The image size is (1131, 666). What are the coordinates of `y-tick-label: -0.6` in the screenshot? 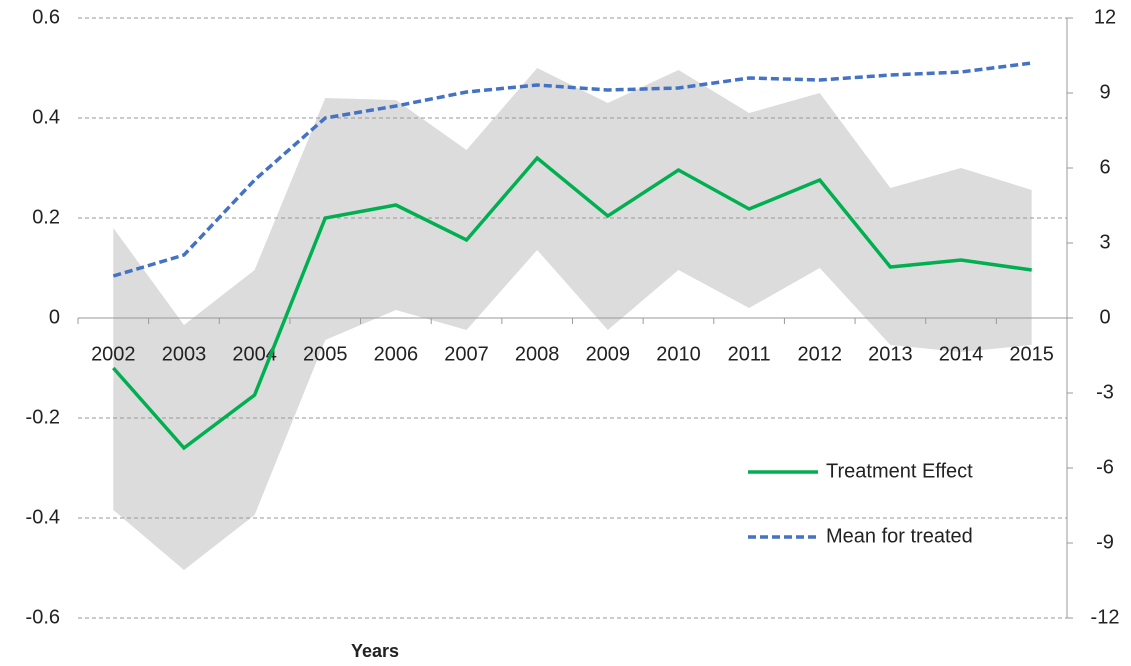 It's located at (43, 617).